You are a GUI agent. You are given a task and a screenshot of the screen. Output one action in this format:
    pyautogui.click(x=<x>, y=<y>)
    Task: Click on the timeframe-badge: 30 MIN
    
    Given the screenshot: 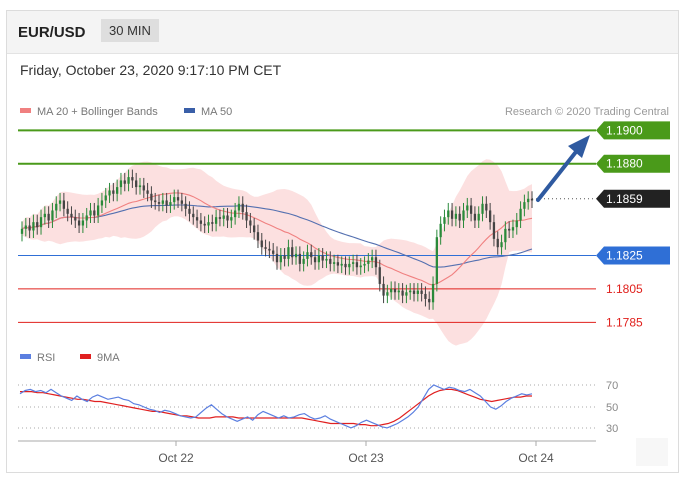 What is the action you would take?
    pyautogui.click(x=130, y=30)
    